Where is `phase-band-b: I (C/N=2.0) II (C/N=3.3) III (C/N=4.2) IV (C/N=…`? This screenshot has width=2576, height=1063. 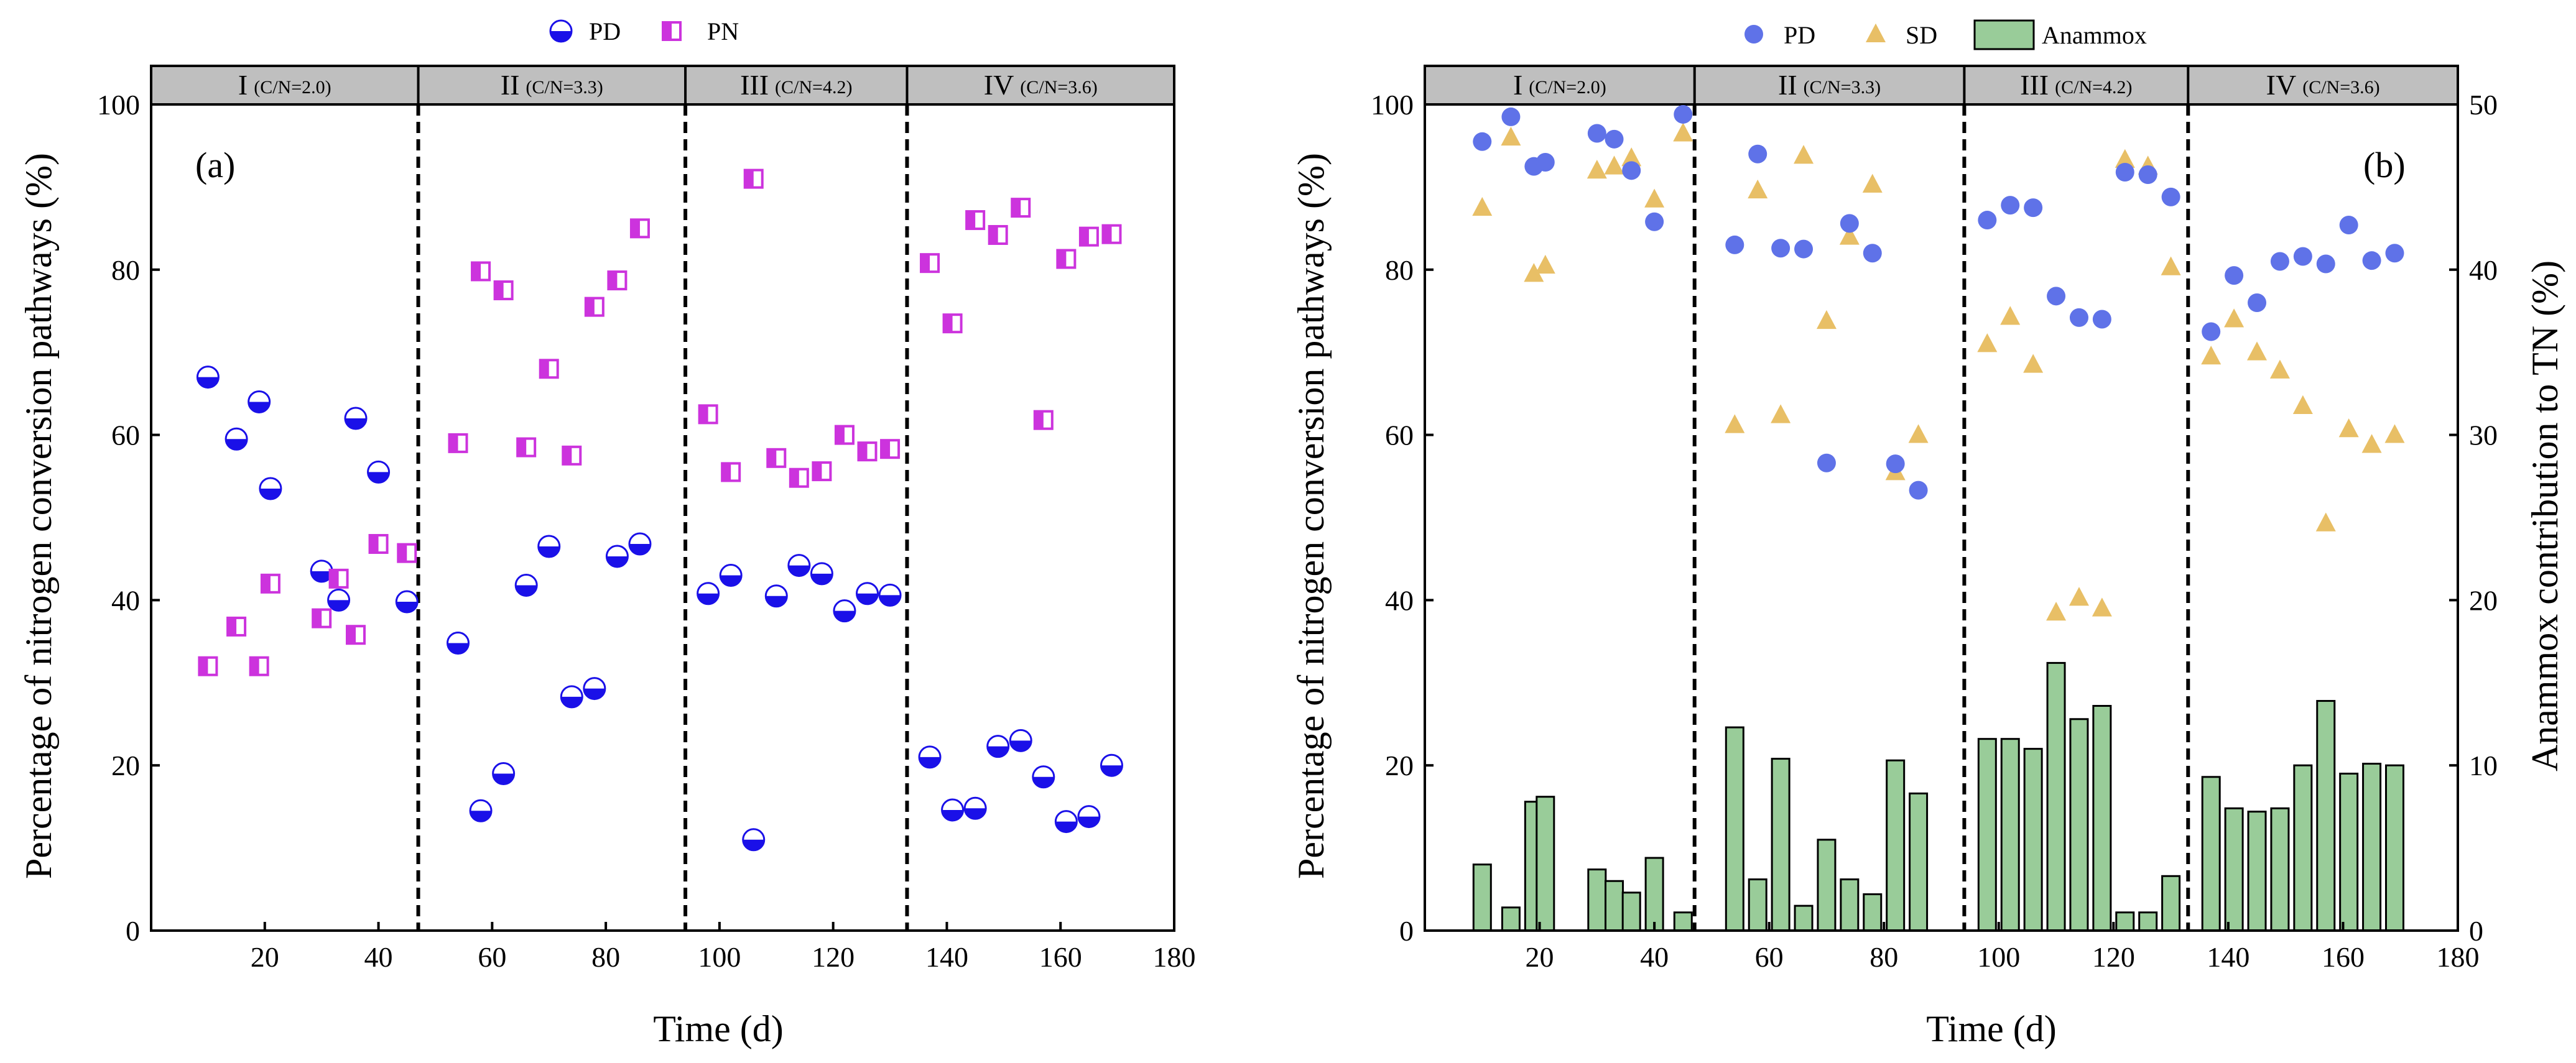 phase-band-b: I (C/N=2.0) II (C/N=3.3) III (C/N=4.2) IV (C/N=… is located at coordinates (1942, 85).